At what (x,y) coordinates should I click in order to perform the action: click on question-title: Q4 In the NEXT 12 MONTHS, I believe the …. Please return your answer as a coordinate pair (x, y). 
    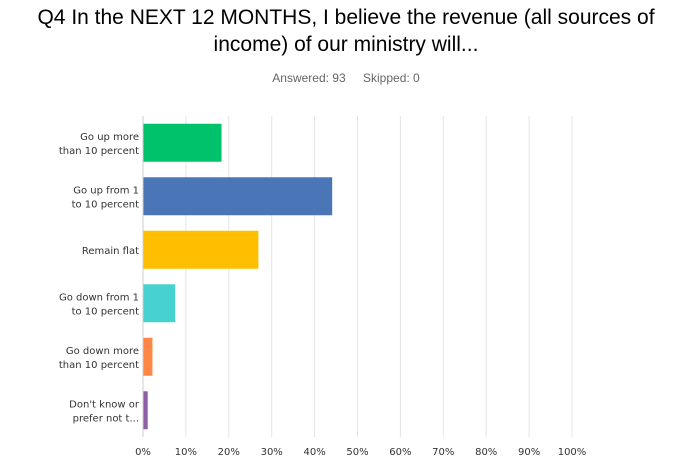
    Looking at the image, I should click on (346, 31).